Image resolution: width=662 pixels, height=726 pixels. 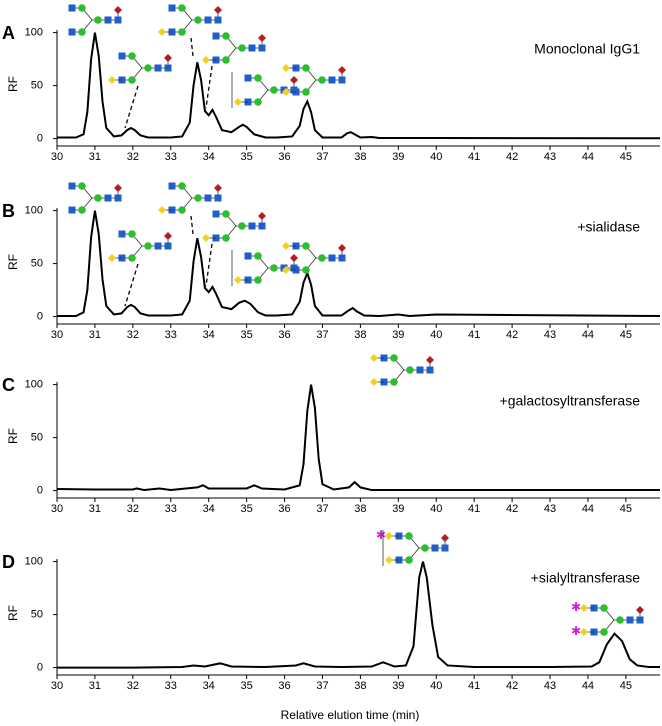 I want to click on y-tick-label: 100, so click(x=34, y=211).